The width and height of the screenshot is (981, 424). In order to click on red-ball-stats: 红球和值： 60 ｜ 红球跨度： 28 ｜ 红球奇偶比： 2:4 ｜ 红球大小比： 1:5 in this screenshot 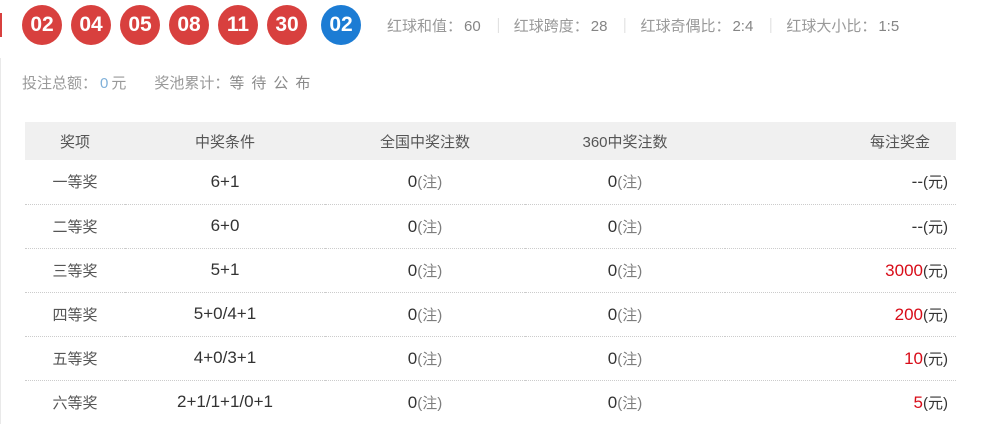, I will do `click(644, 25)`.